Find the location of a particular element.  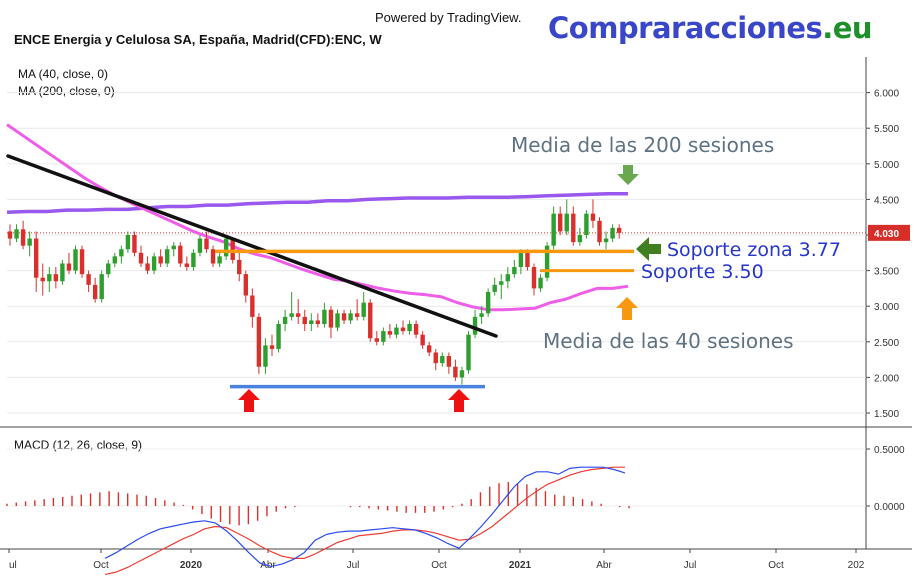

brand-logo: Compraracciones.eu is located at coordinates (710, 28).